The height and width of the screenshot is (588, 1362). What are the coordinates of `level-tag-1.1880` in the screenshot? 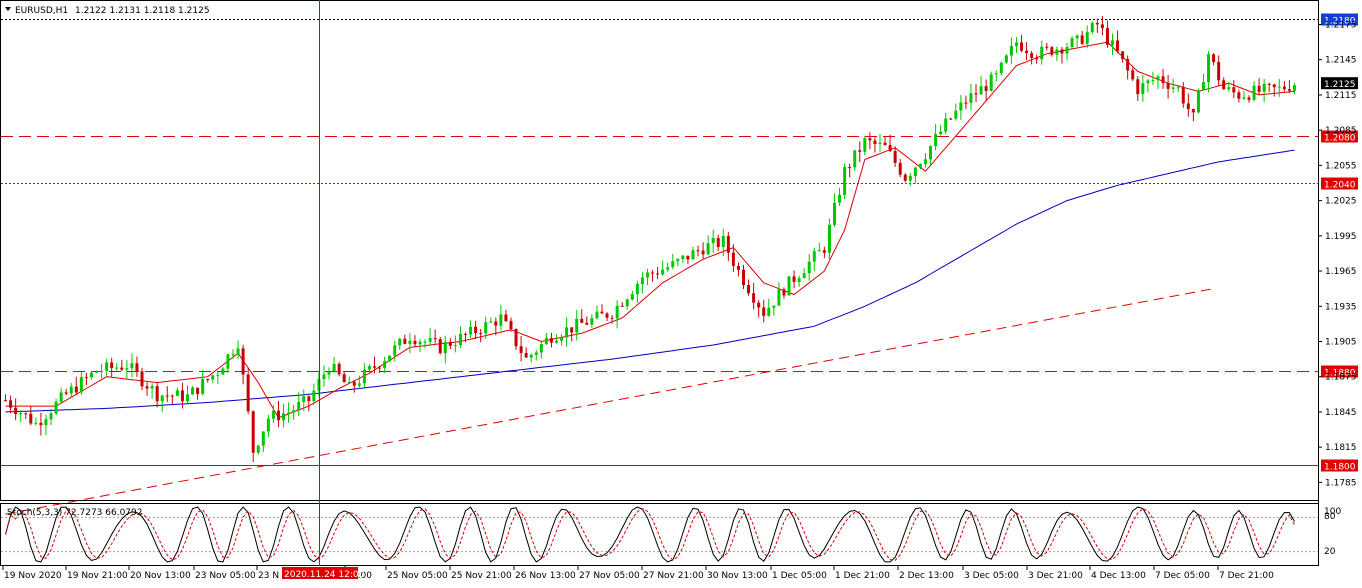 It's located at (1339, 371).